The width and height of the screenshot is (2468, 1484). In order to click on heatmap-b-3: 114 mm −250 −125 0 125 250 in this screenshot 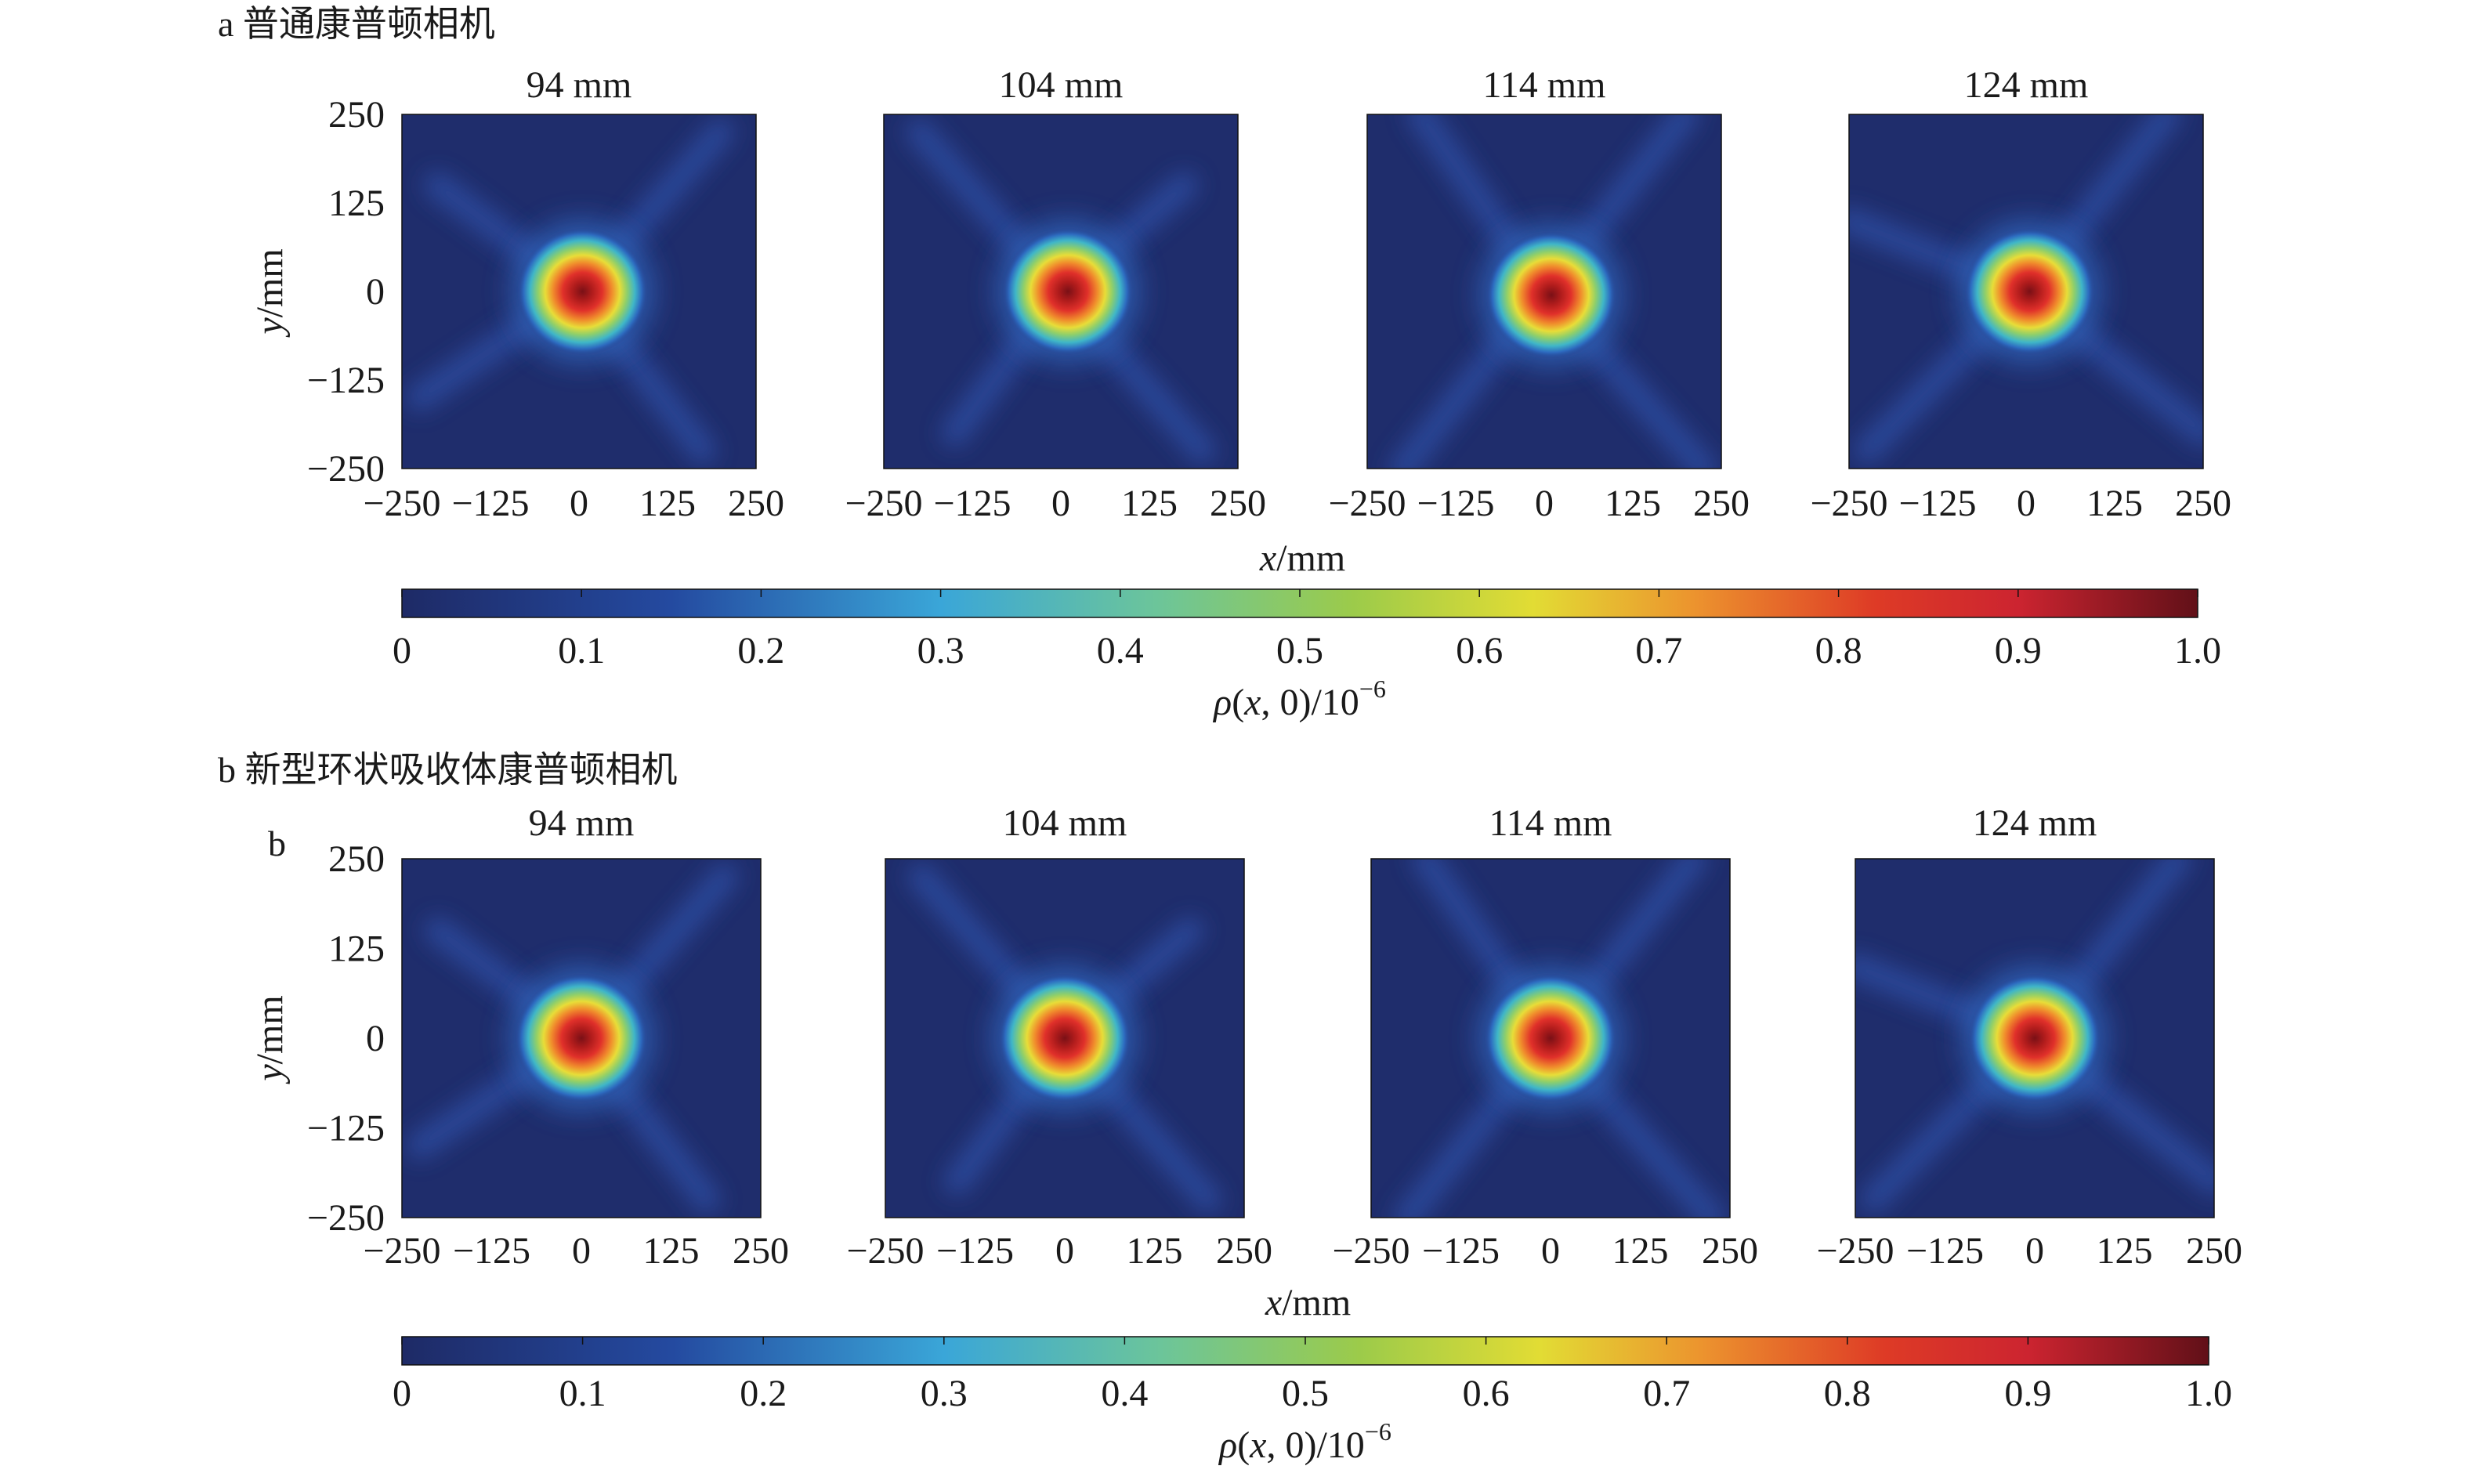, I will do `click(1545, 1037)`.